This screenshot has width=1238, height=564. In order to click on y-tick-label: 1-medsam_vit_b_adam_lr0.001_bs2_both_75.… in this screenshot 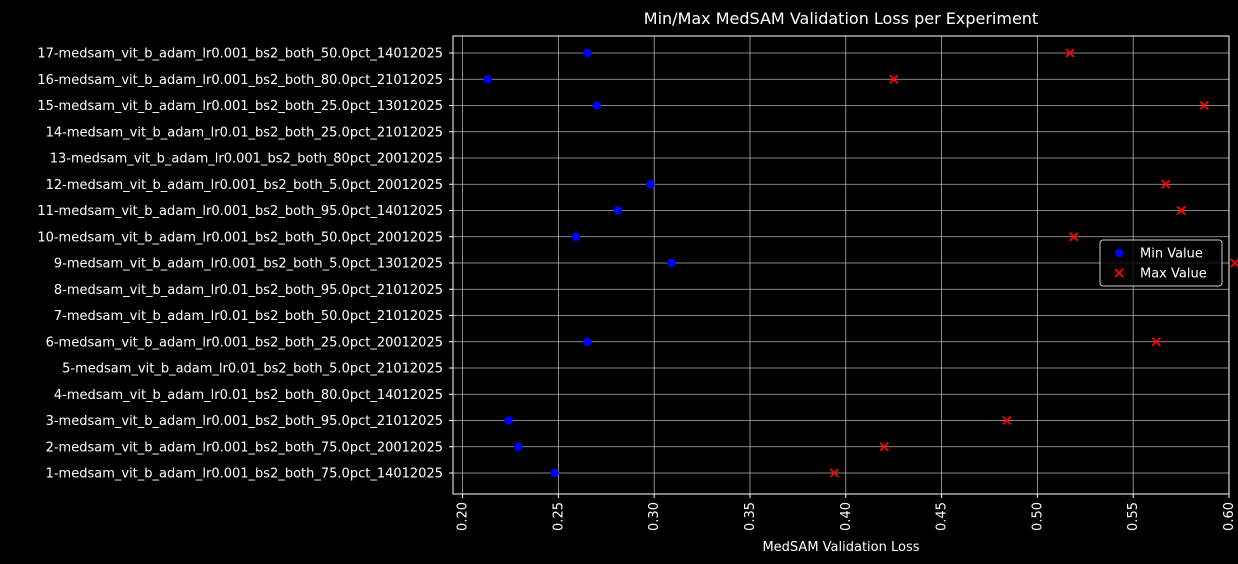, I will do `click(244, 474)`.